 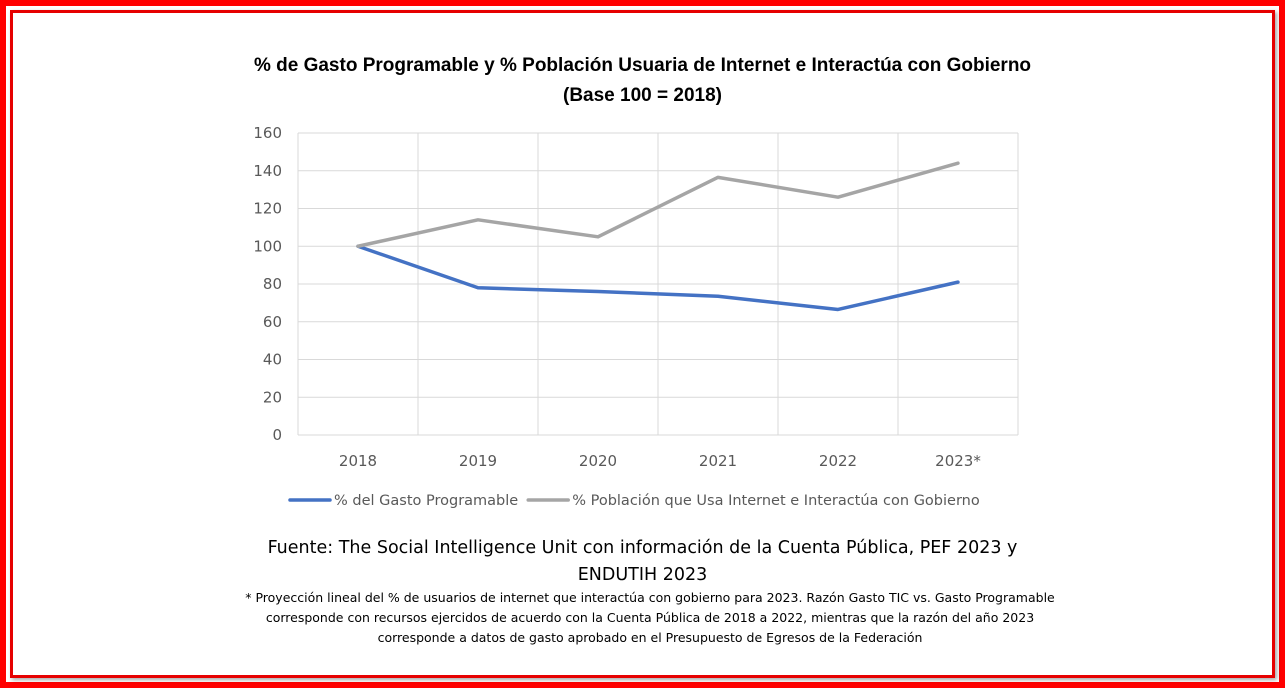 I want to click on y-tick-label: 0, so click(x=277, y=435).